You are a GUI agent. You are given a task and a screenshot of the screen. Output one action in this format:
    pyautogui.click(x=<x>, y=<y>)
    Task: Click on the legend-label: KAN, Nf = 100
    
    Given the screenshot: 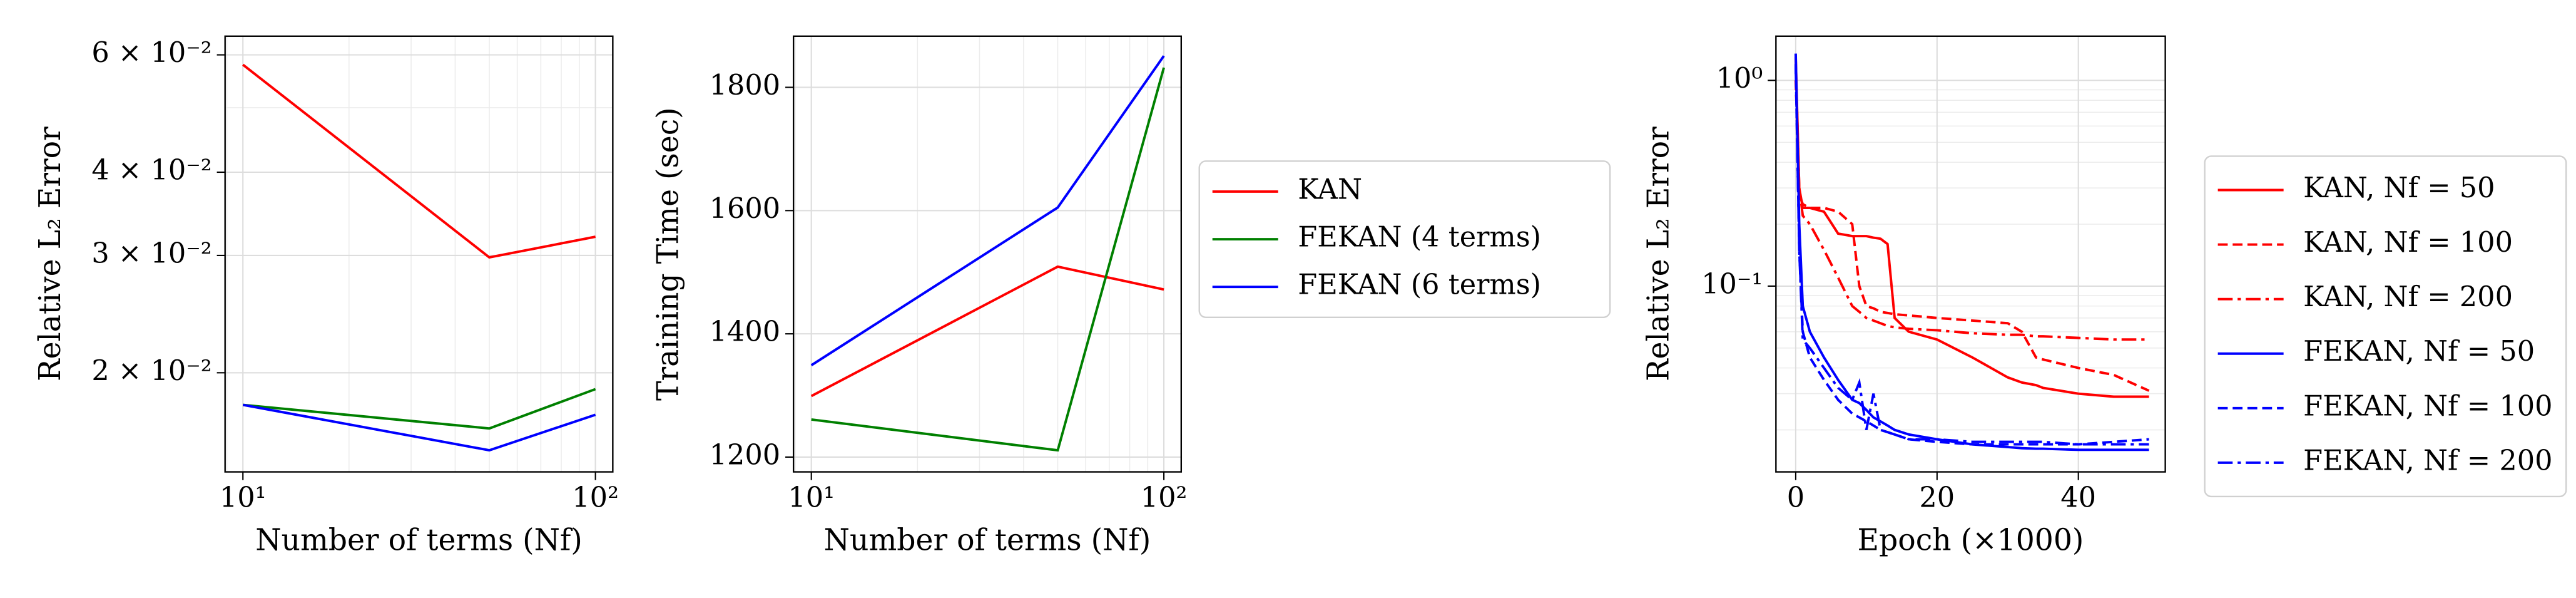 What is the action you would take?
    pyautogui.click(x=2408, y=242)
    